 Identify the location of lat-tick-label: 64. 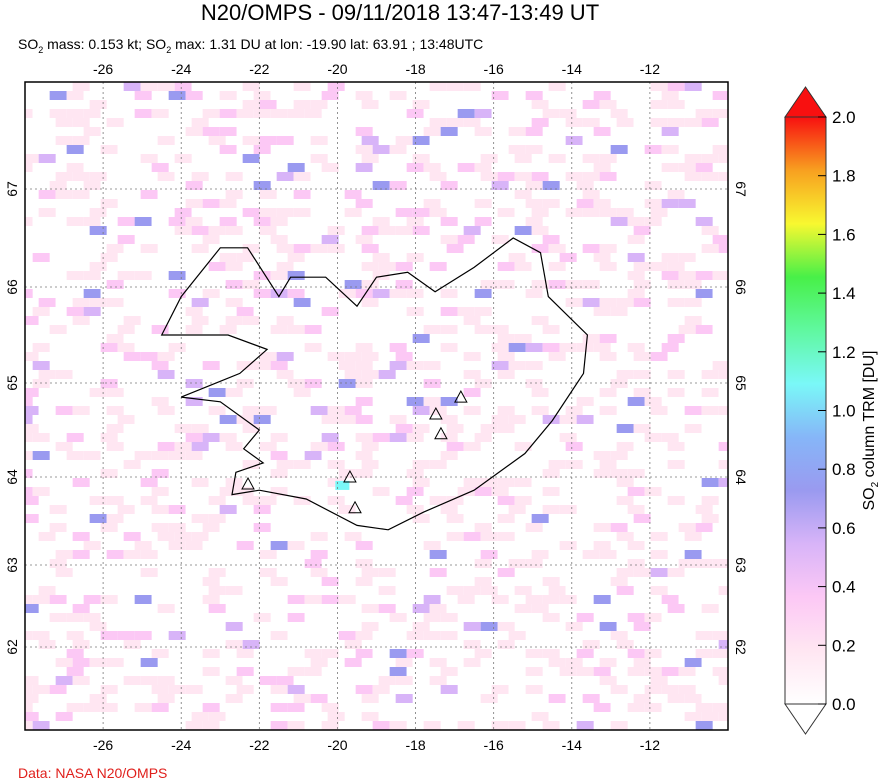
(12, 477).